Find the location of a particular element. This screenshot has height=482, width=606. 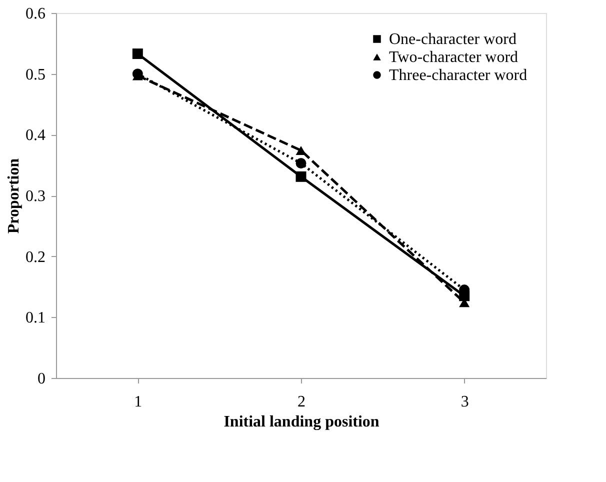

x-tick-label: 2 is located at coordinates (302, 402).